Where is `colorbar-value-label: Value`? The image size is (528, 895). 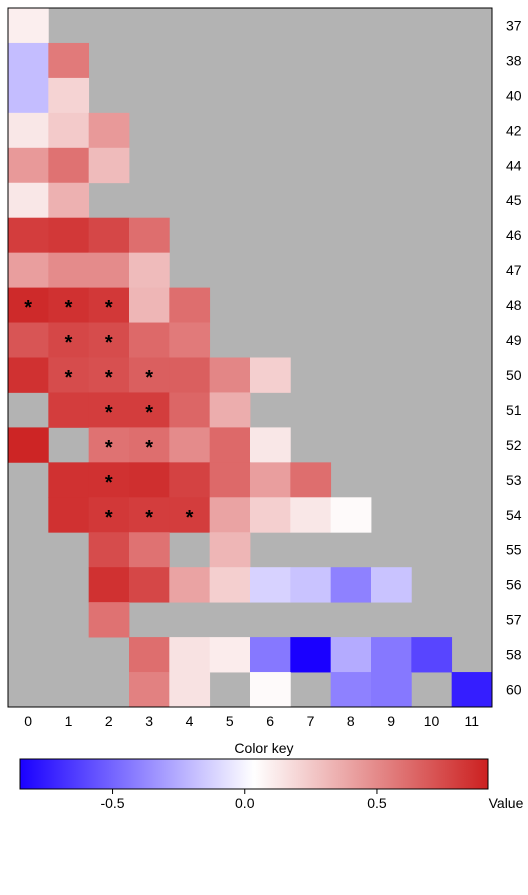
colorbar-value-label: Value is located at coordinates (506, 803).